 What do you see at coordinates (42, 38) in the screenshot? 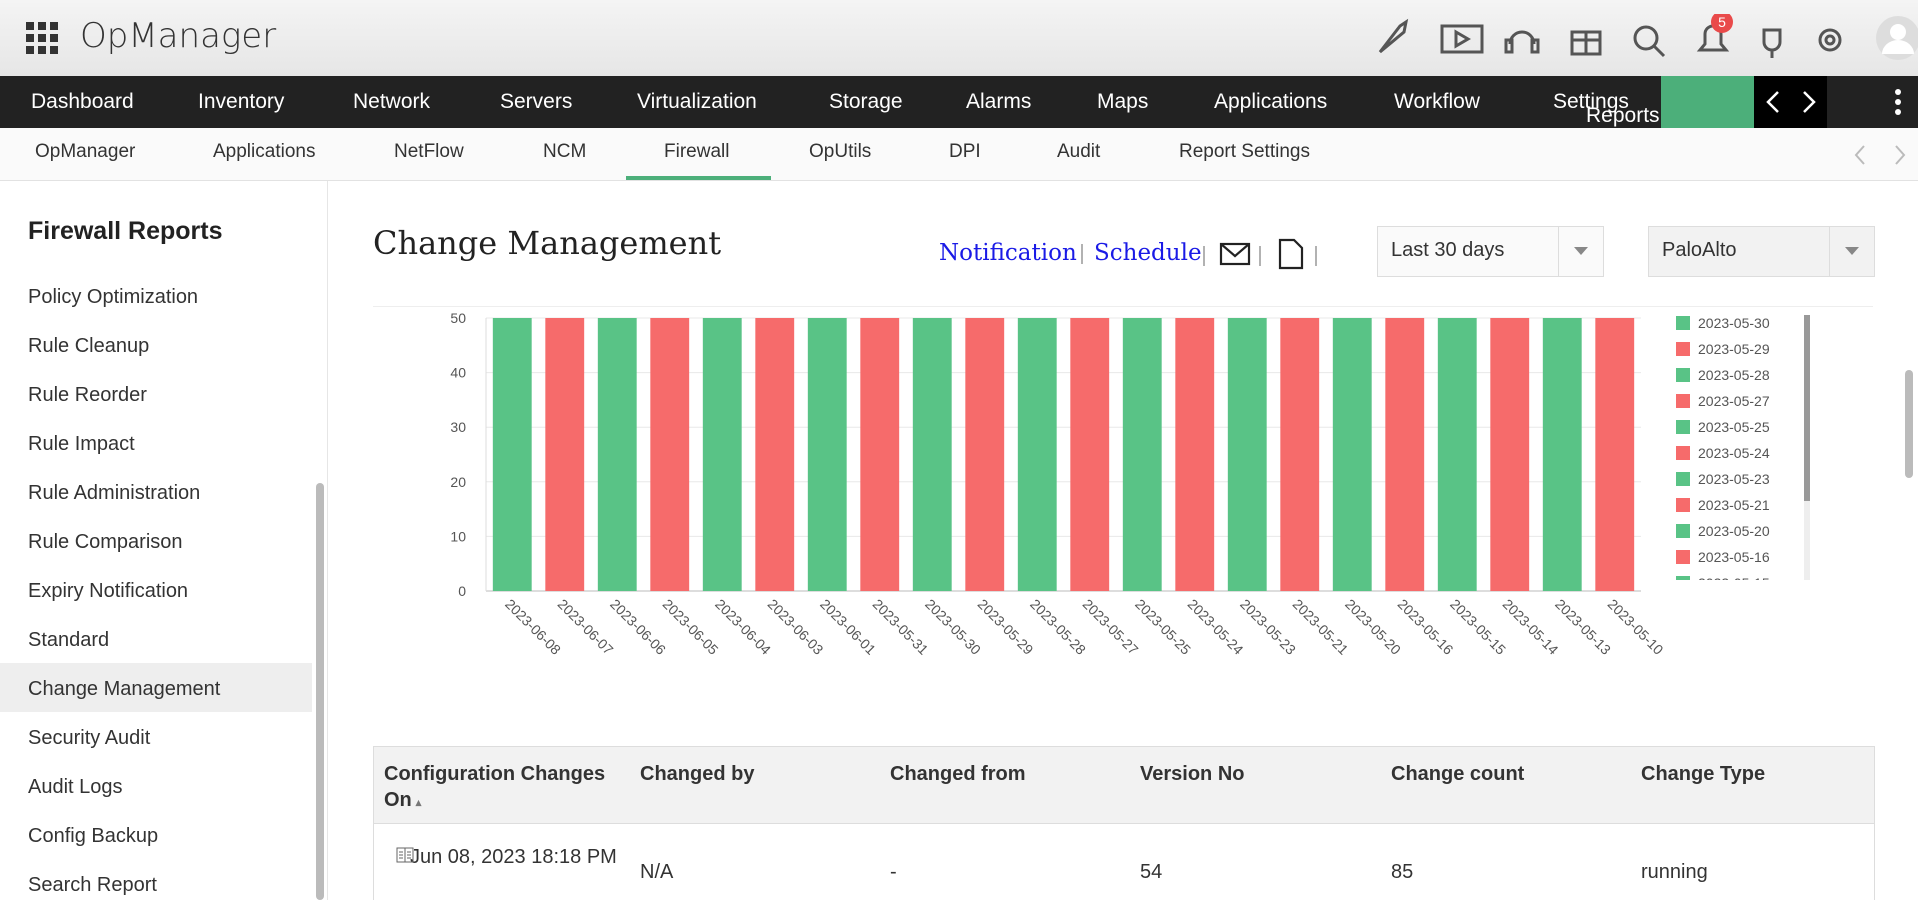
I see `apps-icon` at bounding box center [42, 38].